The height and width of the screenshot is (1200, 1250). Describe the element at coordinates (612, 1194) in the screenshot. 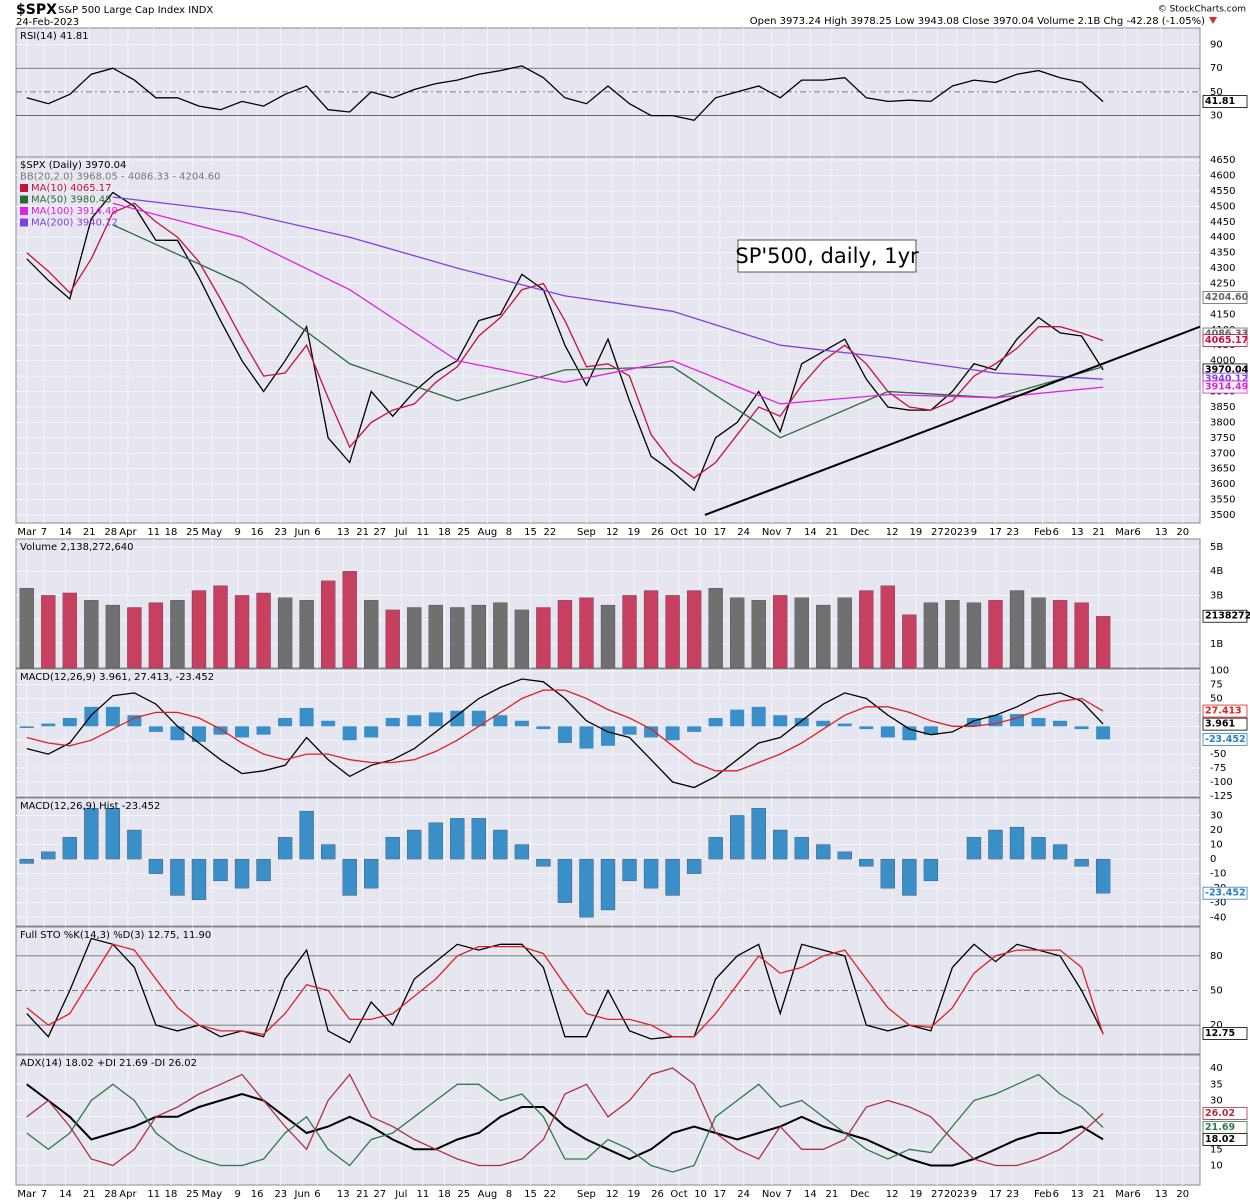

I see `x-tick-label: 12` at that location.